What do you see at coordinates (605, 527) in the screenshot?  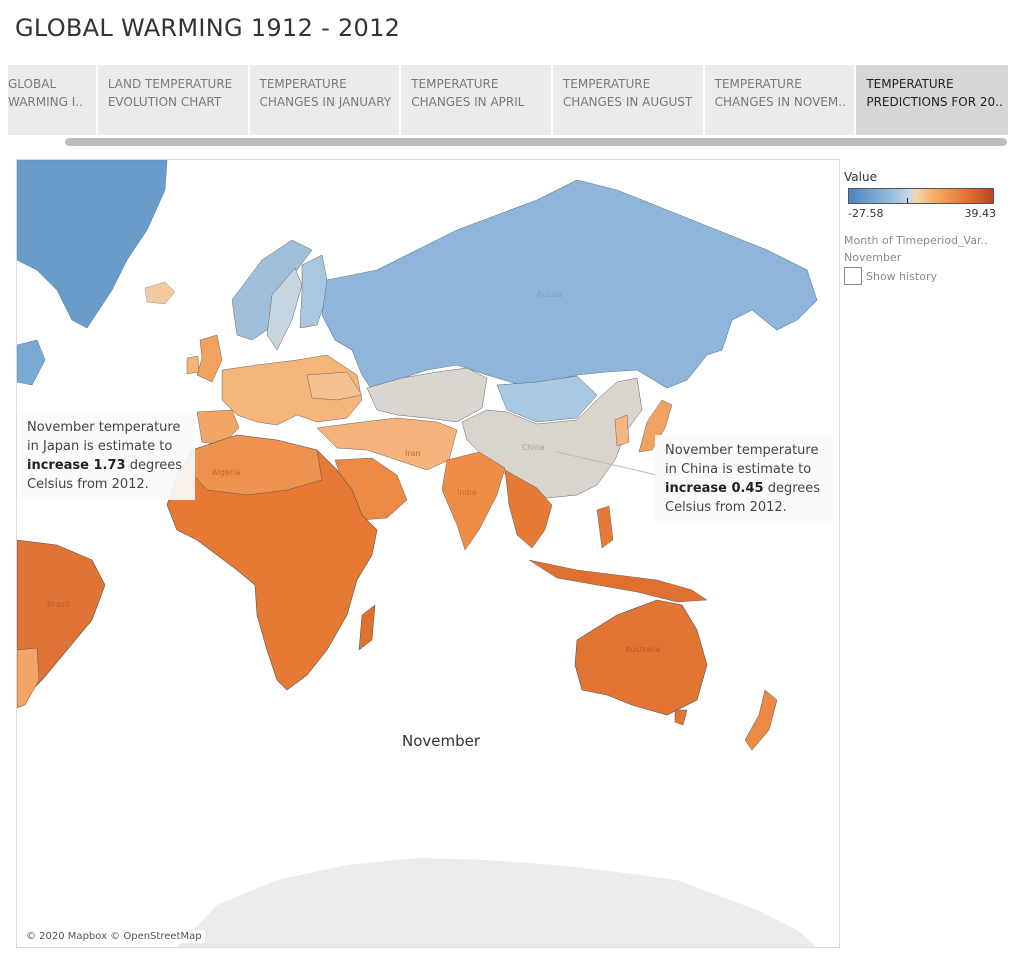 I see `philippines` at bounding box center [605, 527].